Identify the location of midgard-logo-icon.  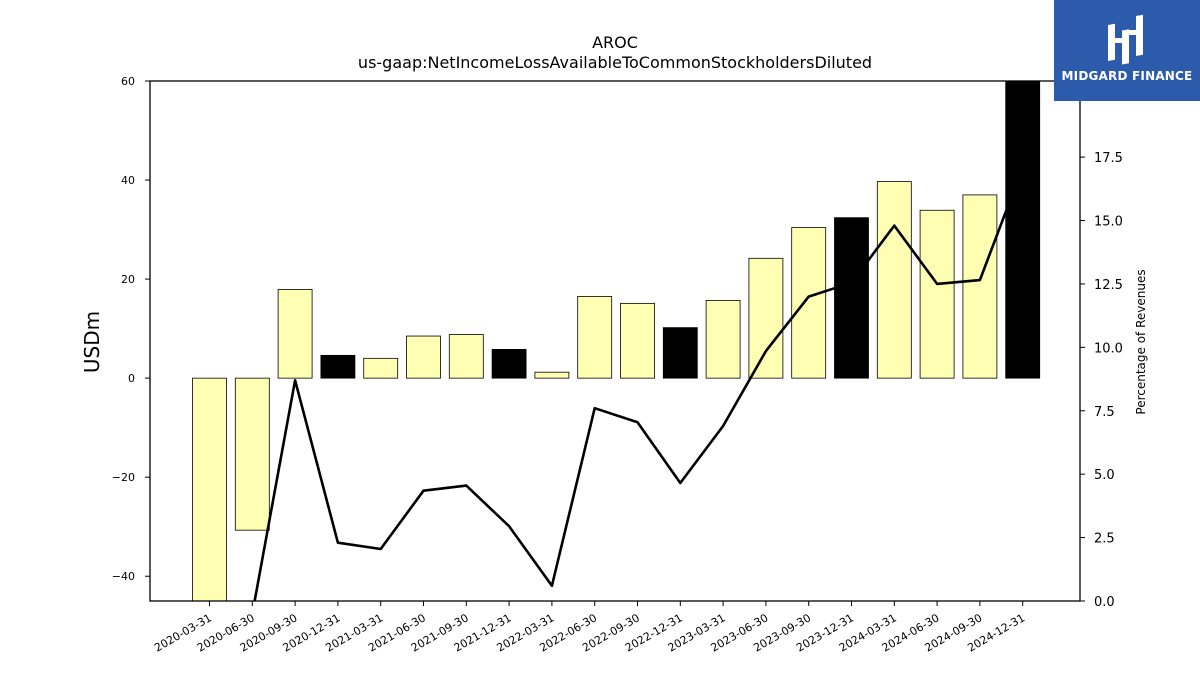
(1125, 39).